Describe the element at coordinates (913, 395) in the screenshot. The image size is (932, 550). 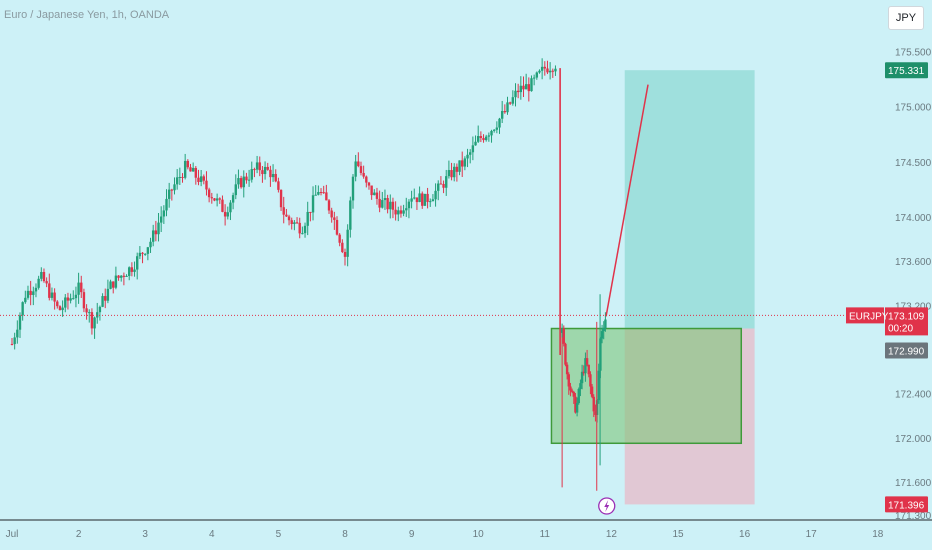
I see `price-tick-label: 172.400` at that location.